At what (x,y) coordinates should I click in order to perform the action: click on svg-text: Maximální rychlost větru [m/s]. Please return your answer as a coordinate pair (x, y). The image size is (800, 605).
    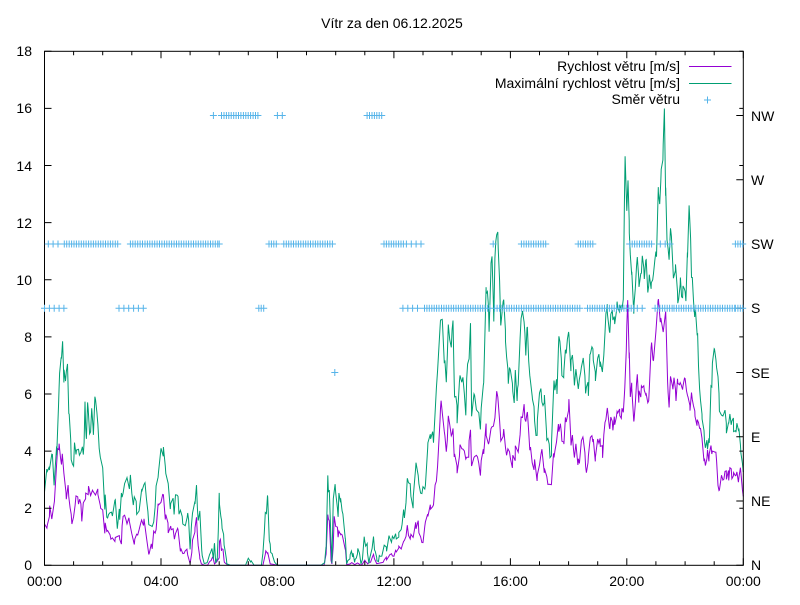
    Looking at the image, I should click on (587, 83).